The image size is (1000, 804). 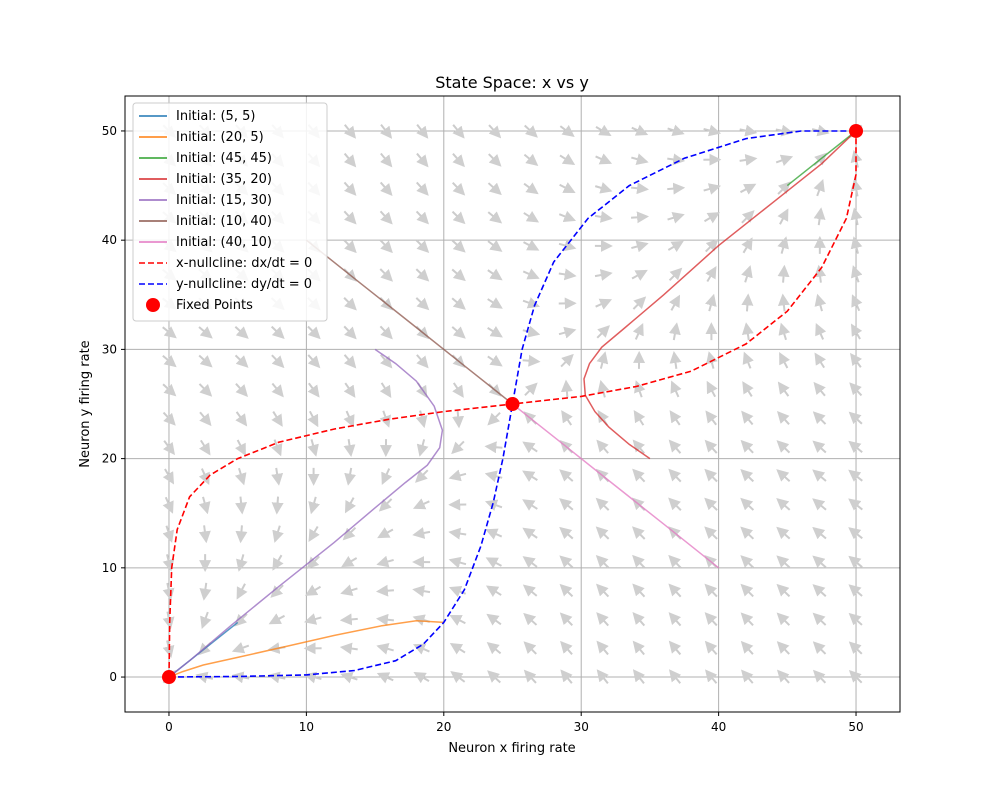 I want to click on x-tick-label: 0, so click(x=169, y=727).